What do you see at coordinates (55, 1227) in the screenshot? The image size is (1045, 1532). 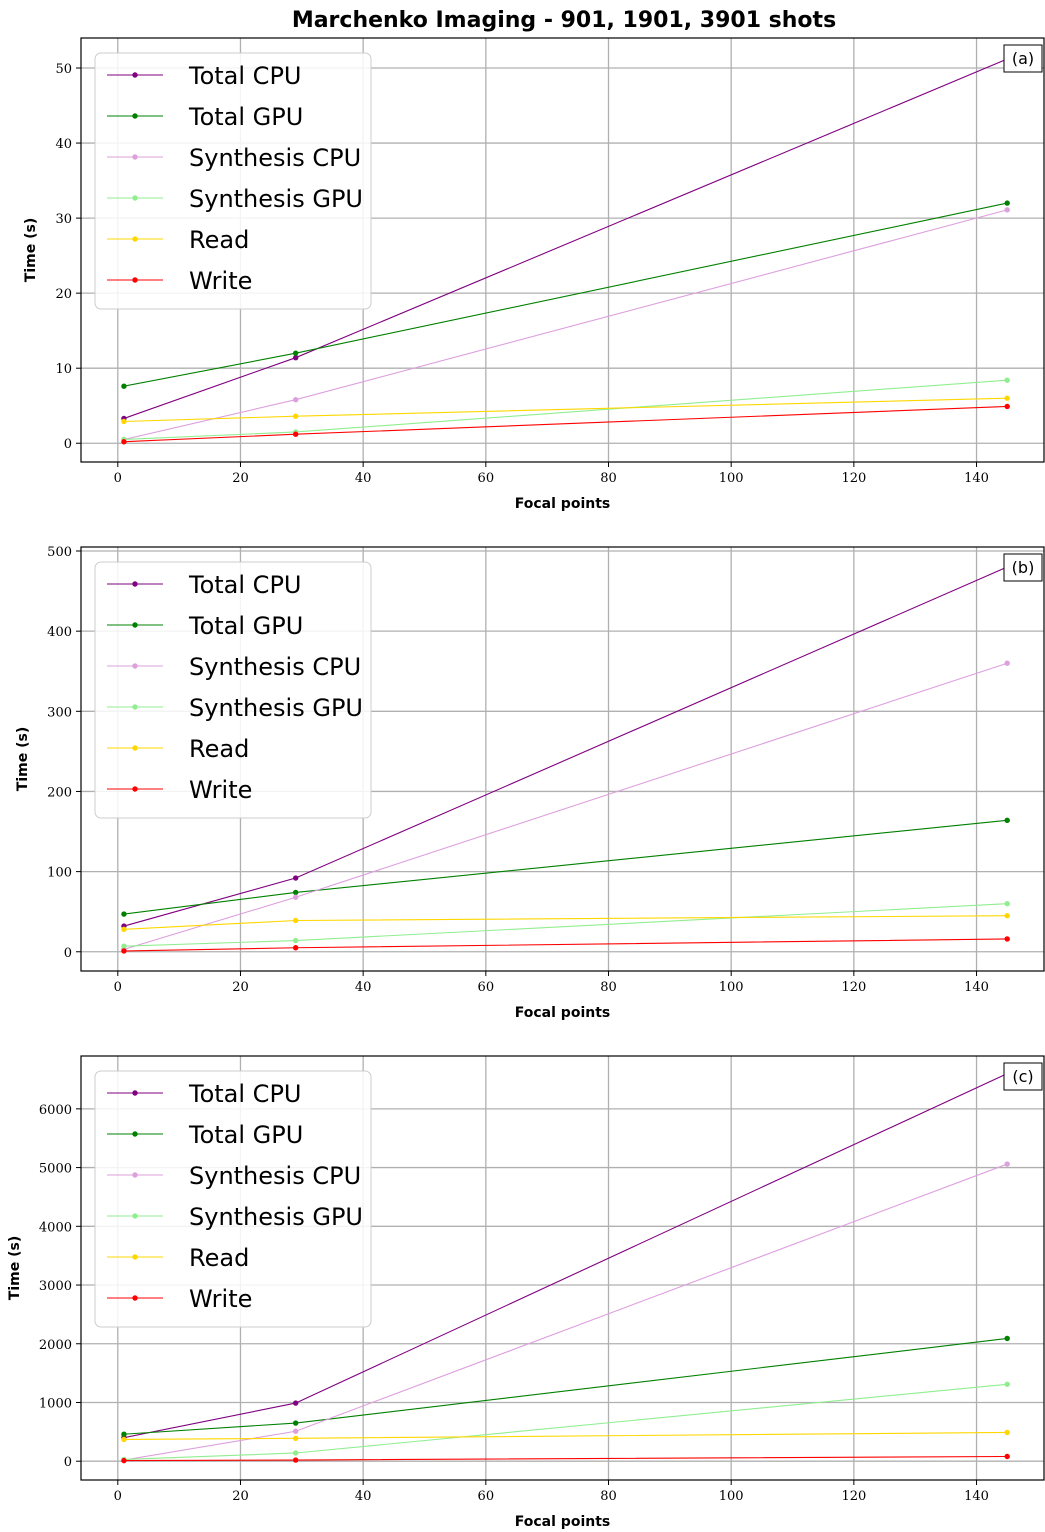 I see `y-tick-label: 4000` at bounding box center [55, 1227].